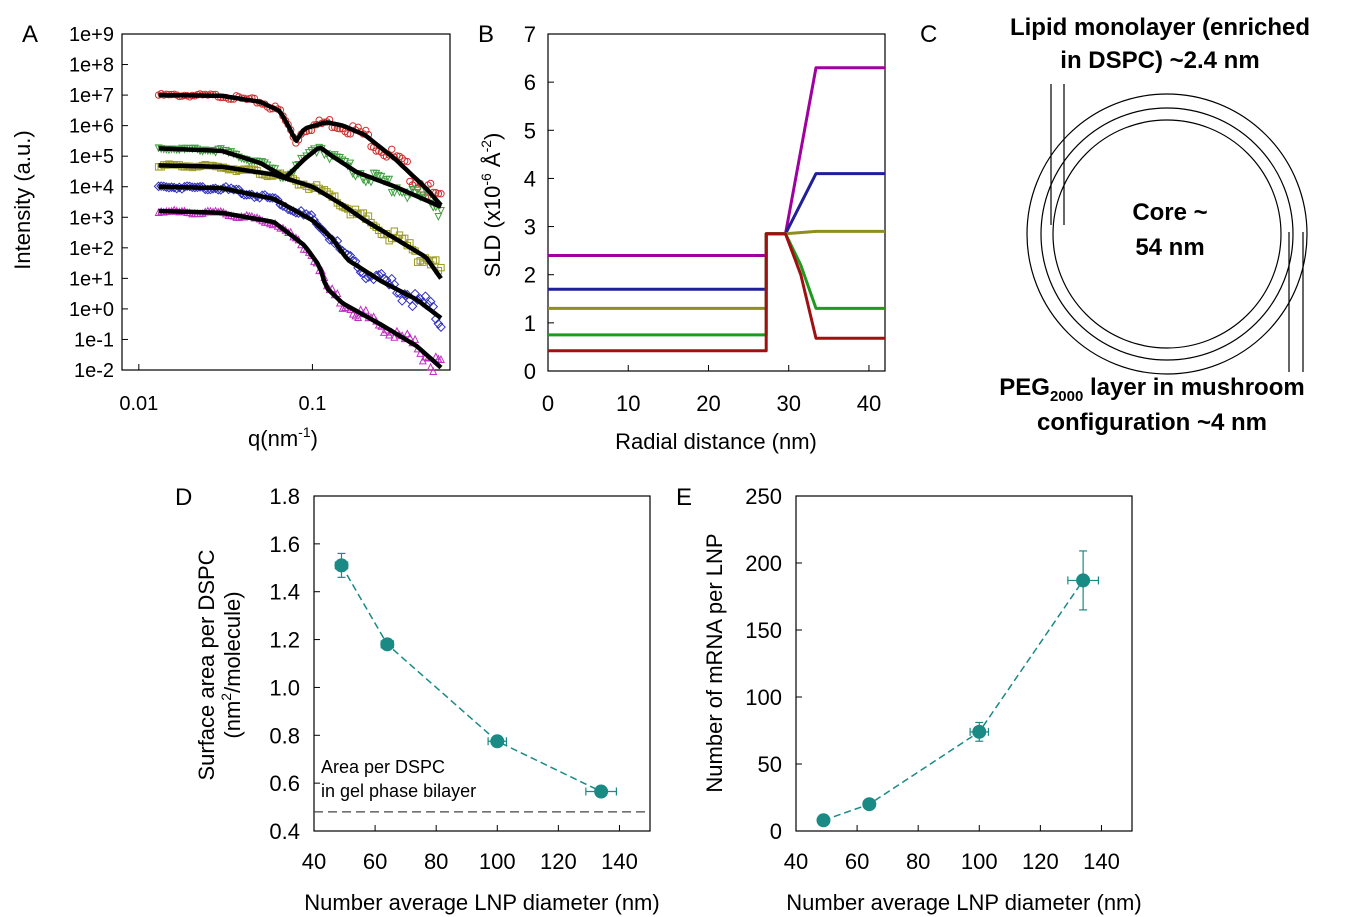  What do you see at coordinates (314, 861) in the screenshot?
I see `x-tick-label-d: 40` at bounding box center [314, 861].